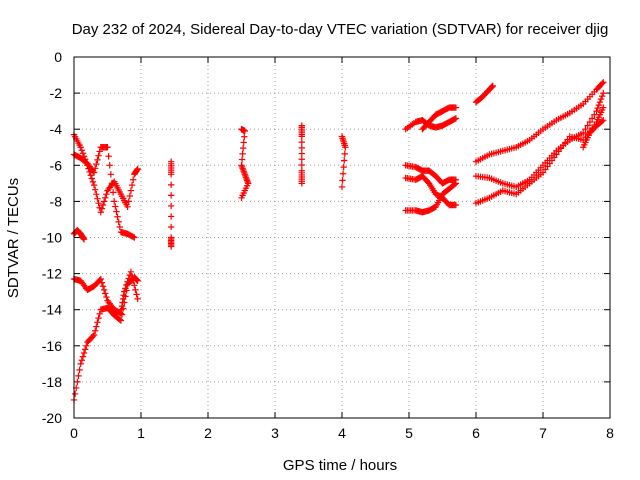  Describe the element at coordinates (476, 433) in the screenshot. I see `x-tick-label: 6` at that location.